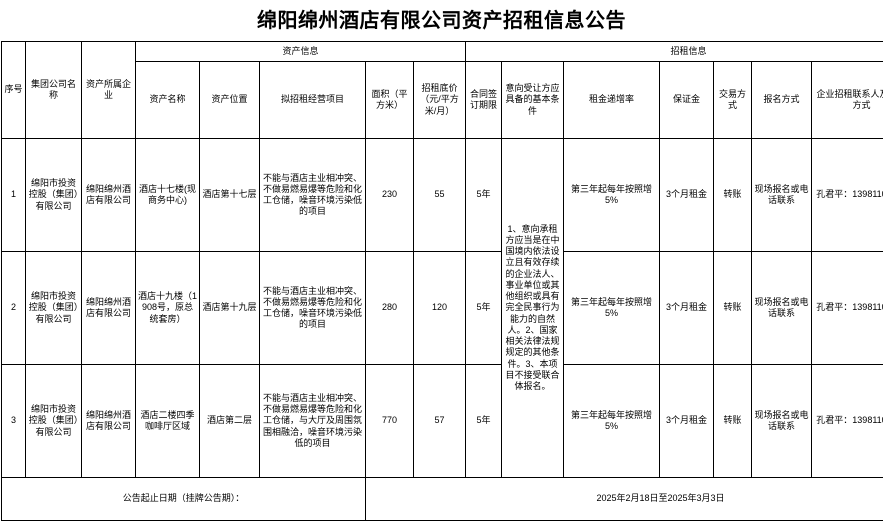 This screenshot has width=883, height=521. I want to click on cell-area: 280, so click(390, 308).